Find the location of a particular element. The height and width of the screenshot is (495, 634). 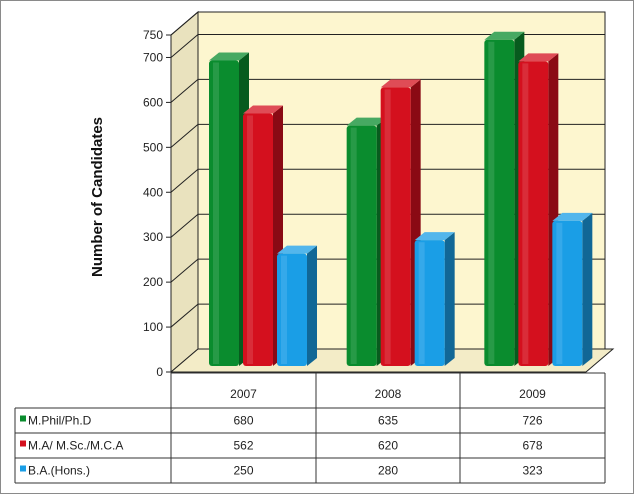

side-wall is located at coordinates (184, 192).